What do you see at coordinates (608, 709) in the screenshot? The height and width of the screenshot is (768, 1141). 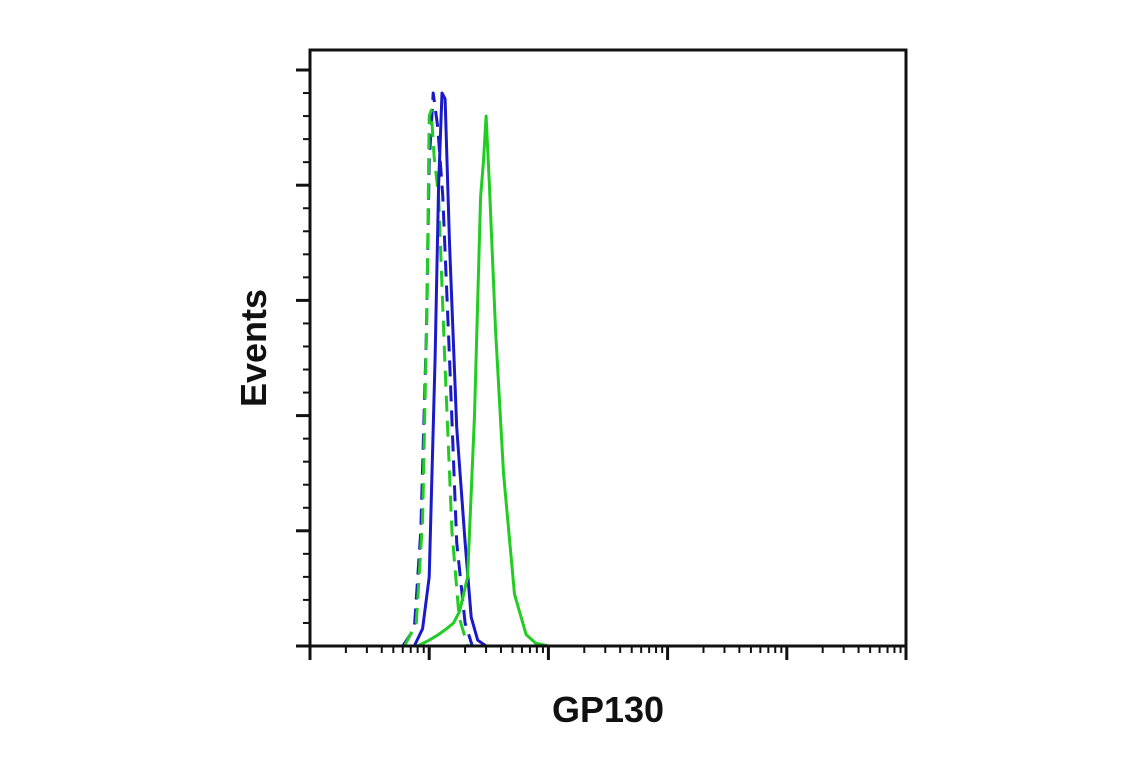 I see `x-axis-title: GP130` at bounding box center [608, 709].